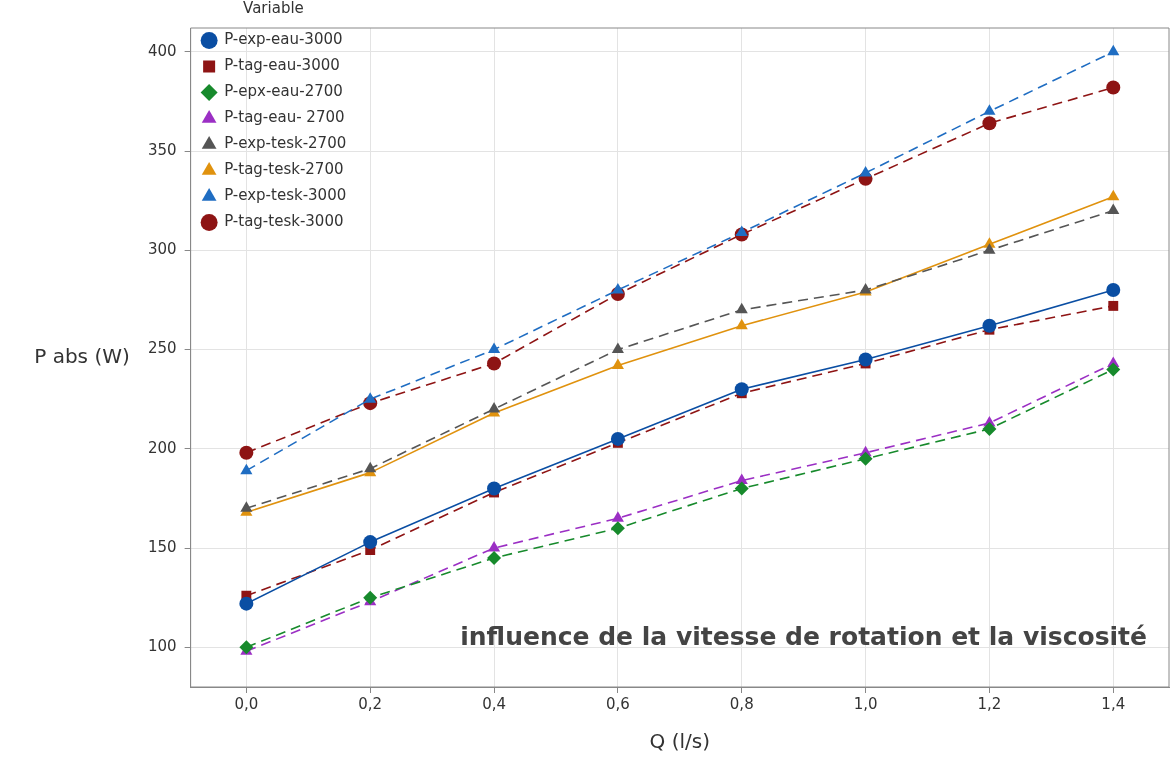  I want to click on legend-label: P-tag-eau-3000, so click(282, 65).